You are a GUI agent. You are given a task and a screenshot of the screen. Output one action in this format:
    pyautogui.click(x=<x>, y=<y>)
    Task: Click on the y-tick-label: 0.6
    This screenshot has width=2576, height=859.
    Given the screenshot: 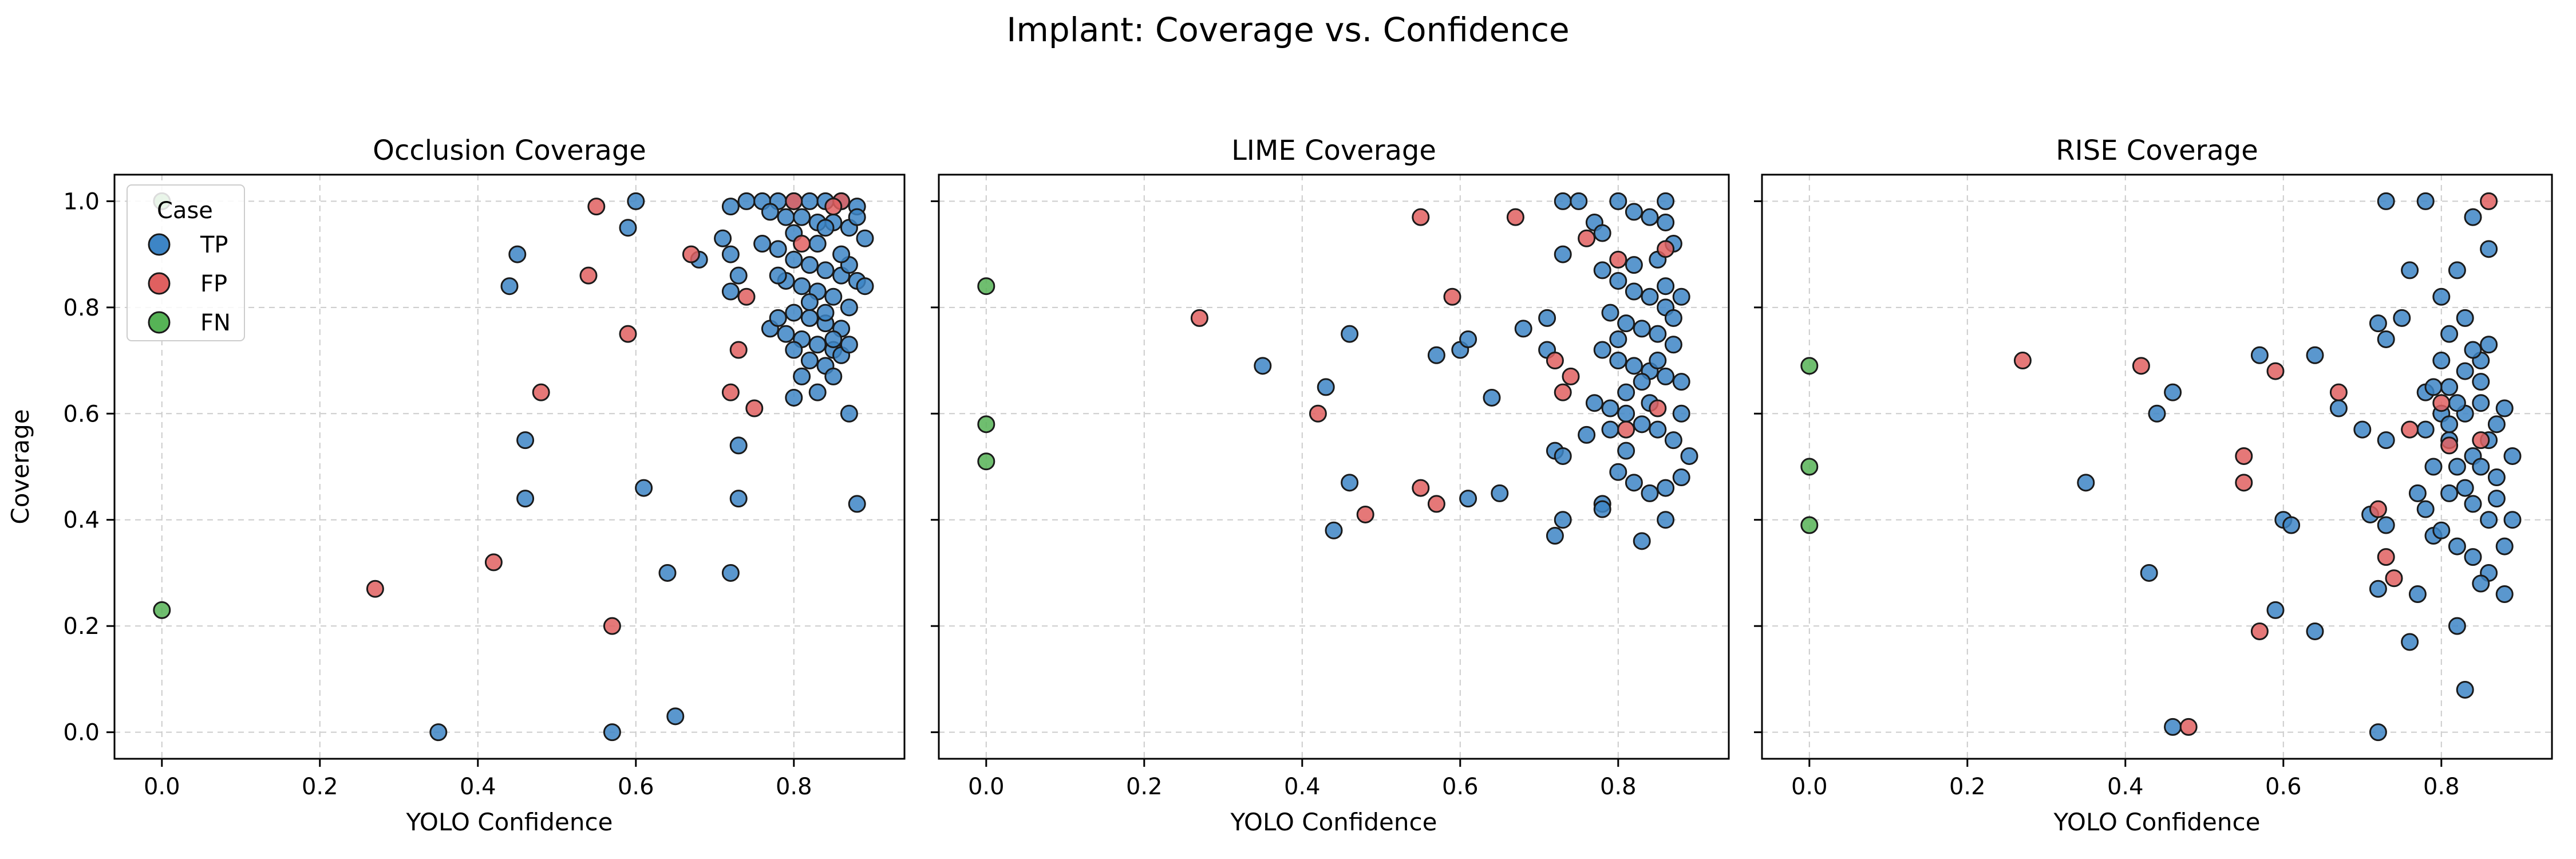 What is the action you would take?
    pyautogui.click(x=81, y=414)
    